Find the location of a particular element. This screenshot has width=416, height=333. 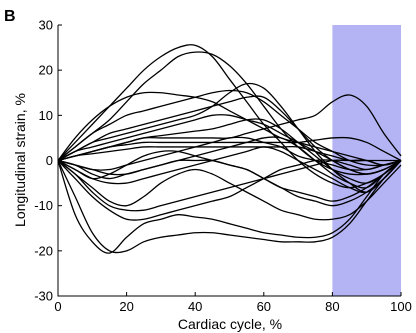

x-tick-label: 0 is located at coordinates (57, 306).